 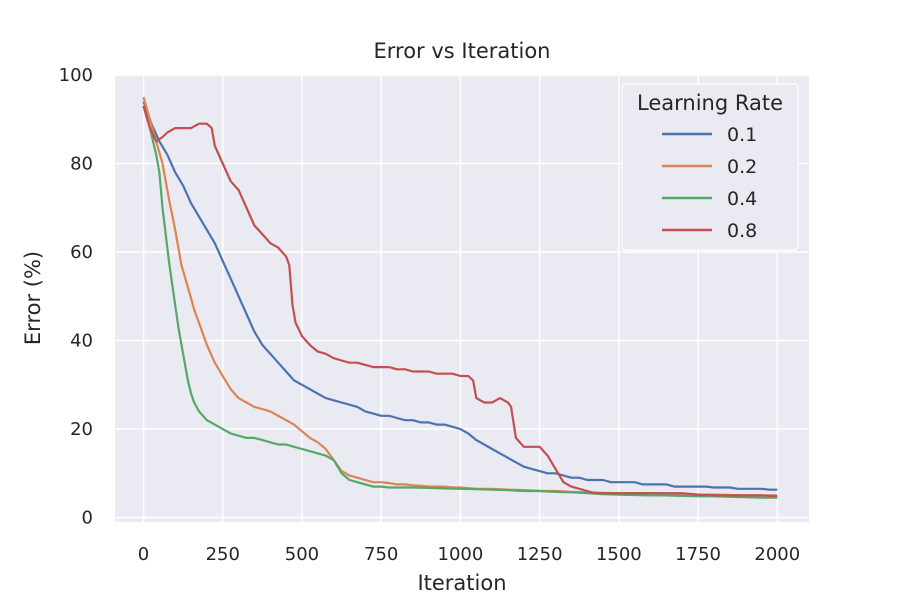 What do you see at coordinates (462, 51) in the screenshot?
I see `chart-title: Error vs Iteration` at bounding box center [462, 51].